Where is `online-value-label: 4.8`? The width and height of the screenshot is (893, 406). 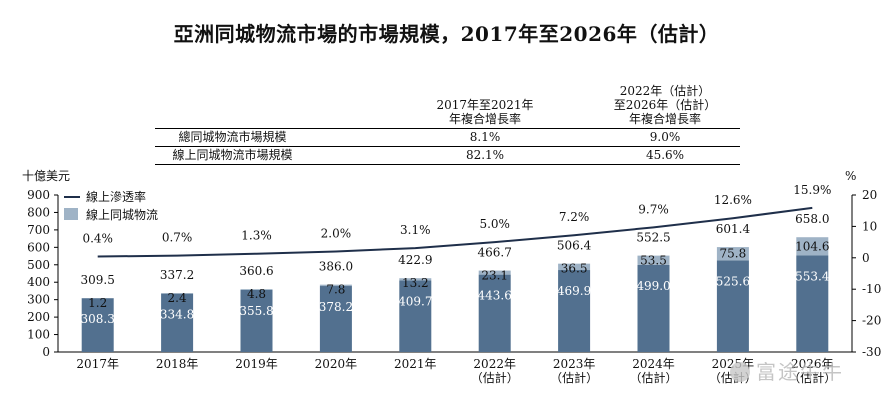
online-value-label: 4.8 is located at coordinates (256, 294).